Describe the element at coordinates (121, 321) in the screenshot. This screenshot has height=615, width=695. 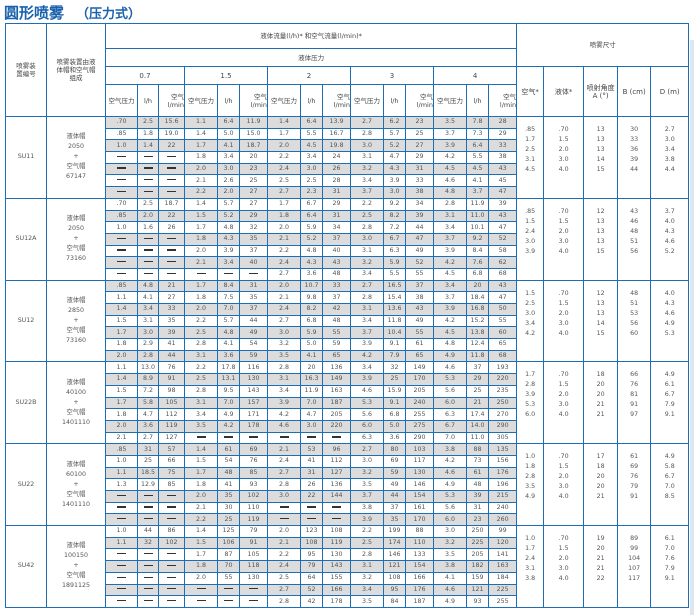
I see `data-cell: 1.5` at that location.